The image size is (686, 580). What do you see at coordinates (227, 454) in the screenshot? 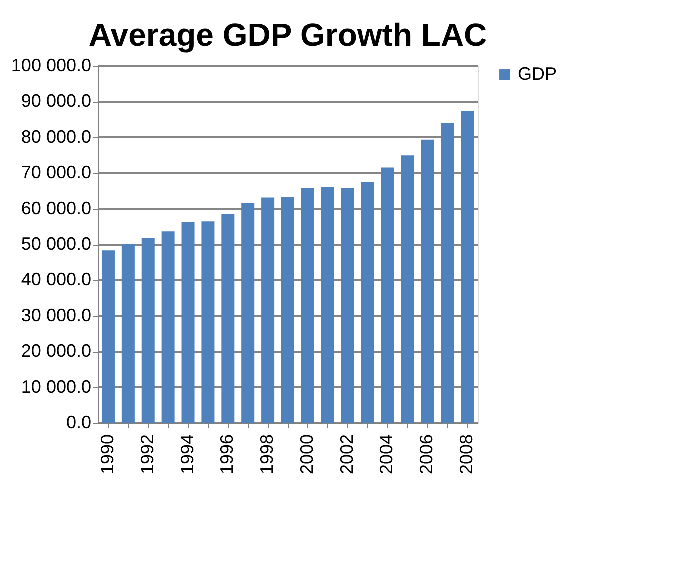
I see `x-tick-label: 1996` at bounding box center [227, 454].